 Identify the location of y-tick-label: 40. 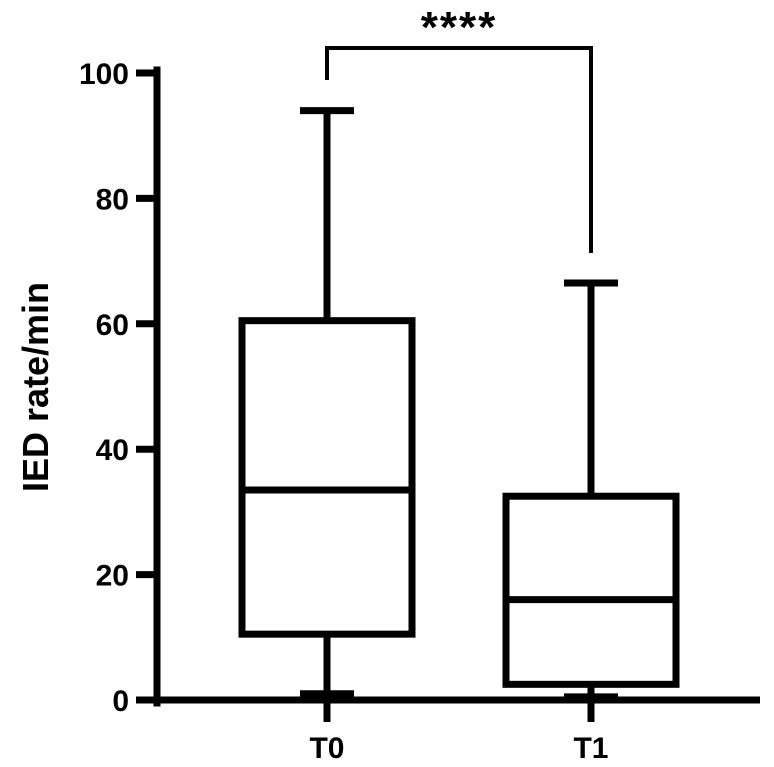
(112, 450).